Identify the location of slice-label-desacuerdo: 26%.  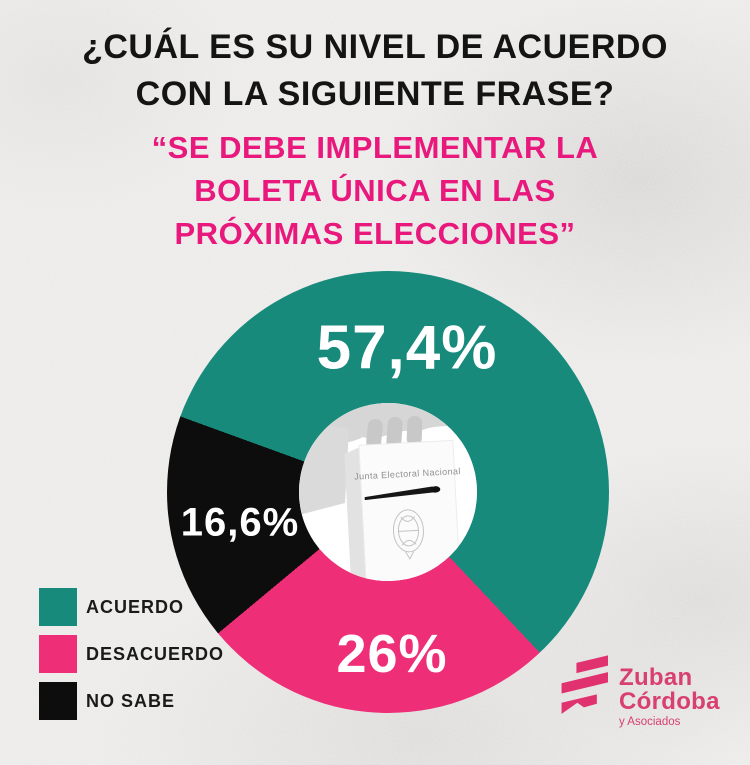
(392, 654).